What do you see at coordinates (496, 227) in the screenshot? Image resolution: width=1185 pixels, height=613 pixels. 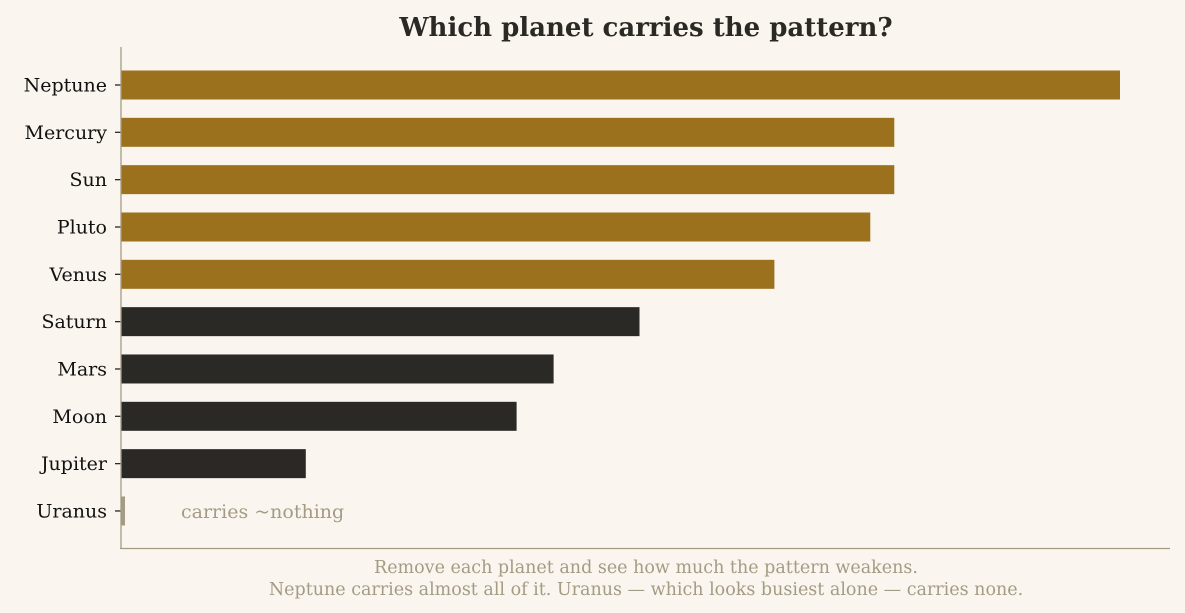 I see `bar-pluto` at bounding box center [496, 227].